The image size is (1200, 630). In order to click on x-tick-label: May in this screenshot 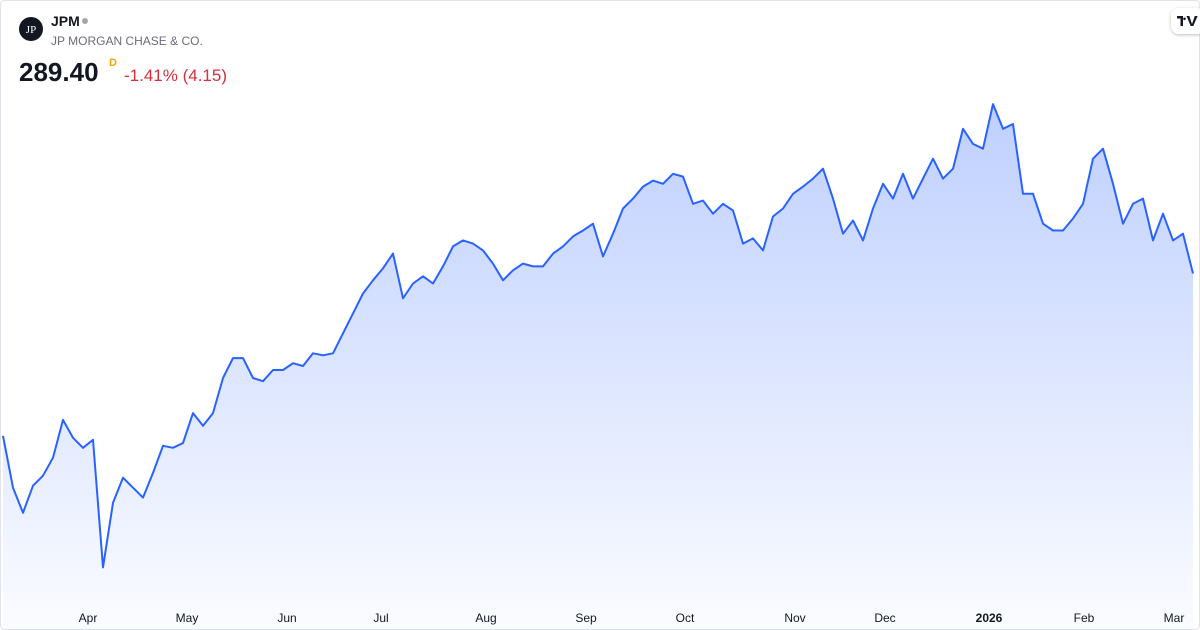, I will do `click(187, 618)`.